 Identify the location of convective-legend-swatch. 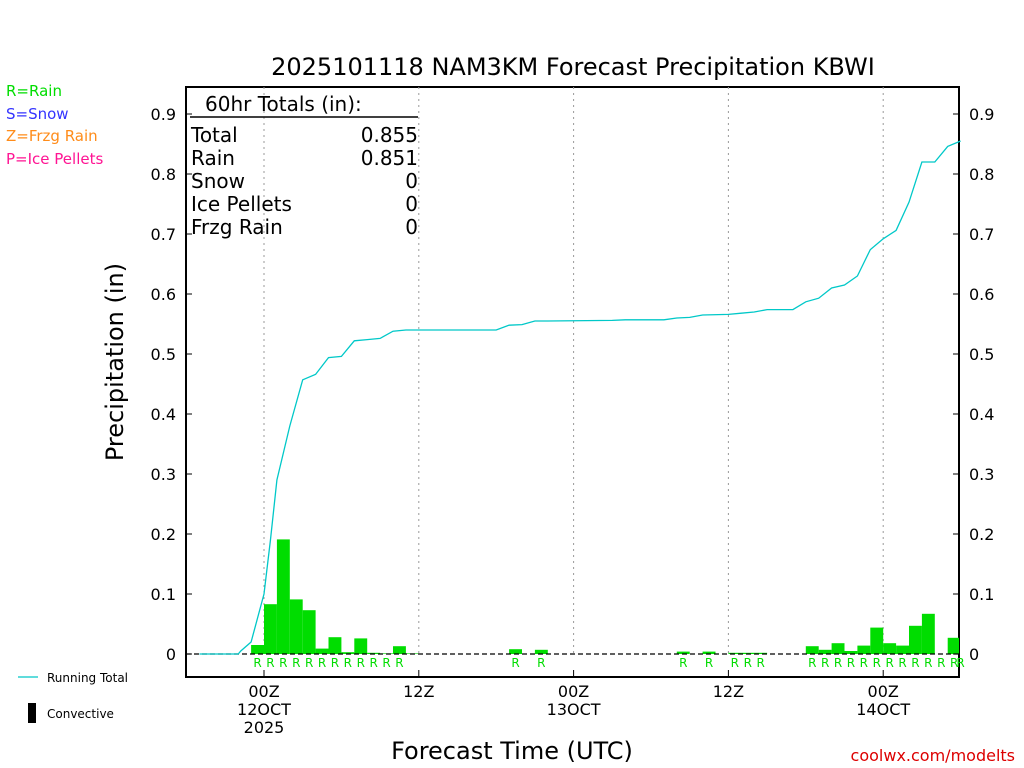
(32, 713).